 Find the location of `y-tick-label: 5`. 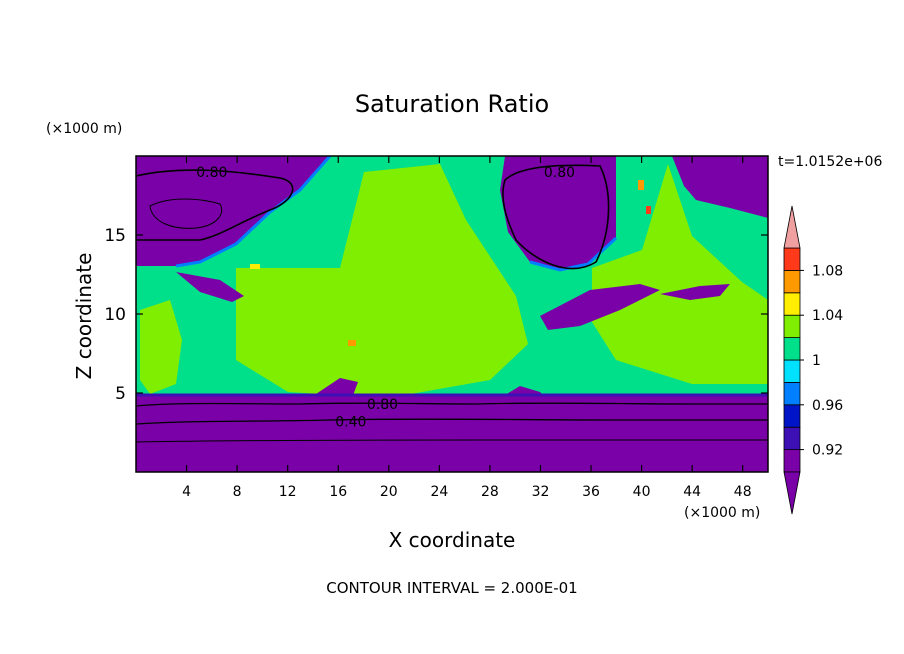

y-tick-label: 5 is located at coordinates (120, 394).